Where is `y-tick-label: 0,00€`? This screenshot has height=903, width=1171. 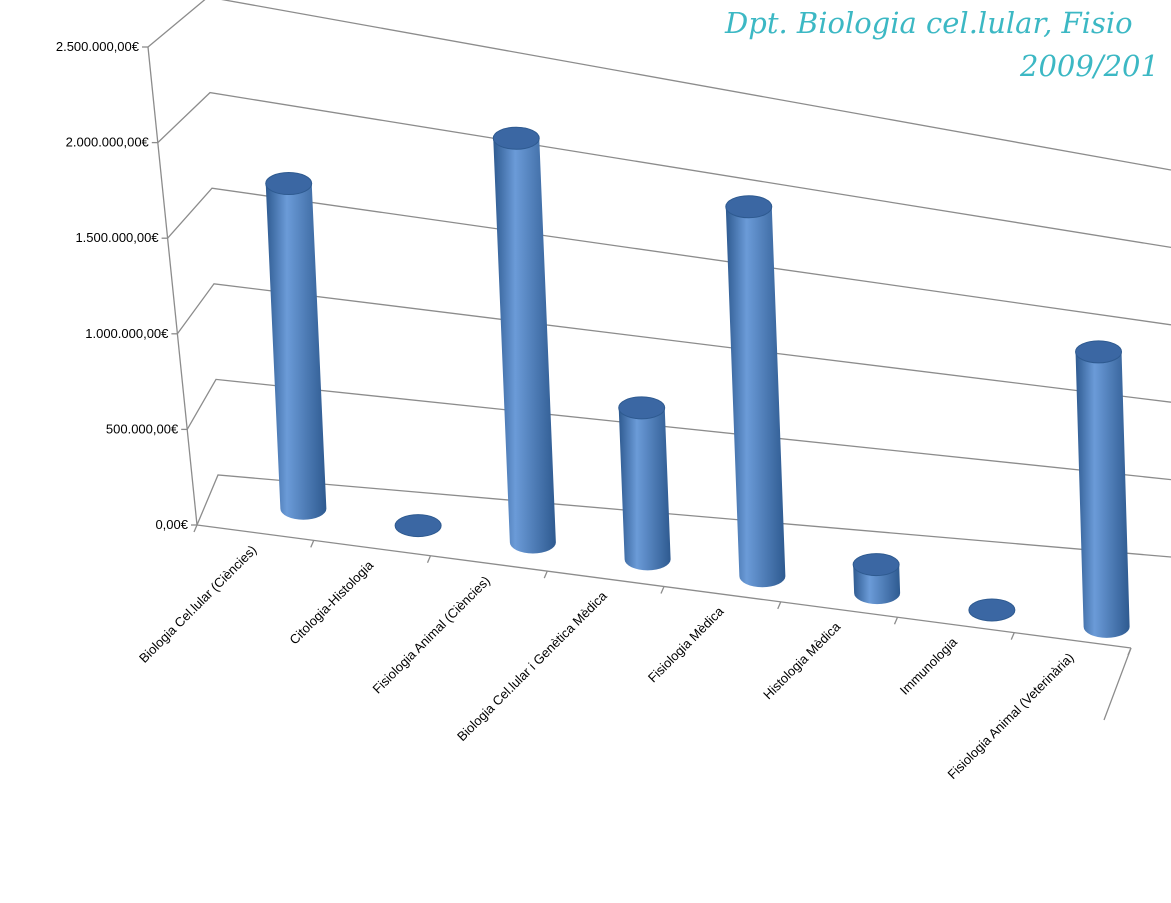
y-tick-label: 0,00€ is located at coordinates (171, 524).